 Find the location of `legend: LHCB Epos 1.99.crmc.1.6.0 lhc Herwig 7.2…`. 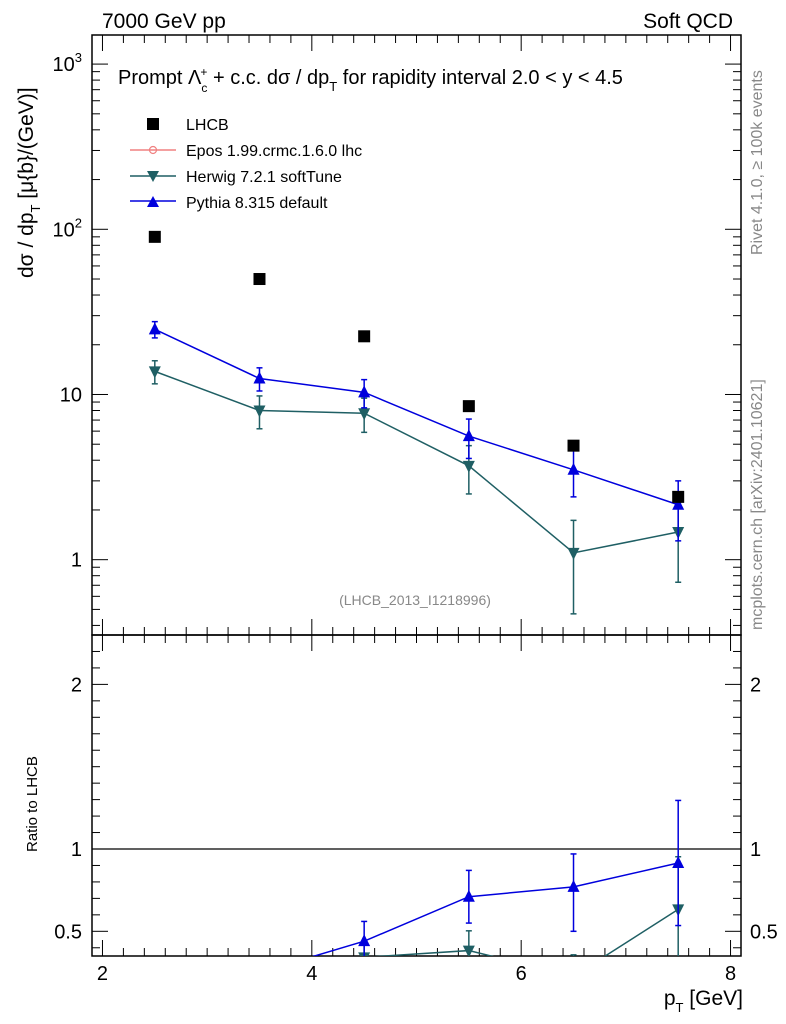

legend: LHCB Epos 1.99.crmc.1.6.0 lhc Herwig 7.2… is located at coordinates (246, 164).